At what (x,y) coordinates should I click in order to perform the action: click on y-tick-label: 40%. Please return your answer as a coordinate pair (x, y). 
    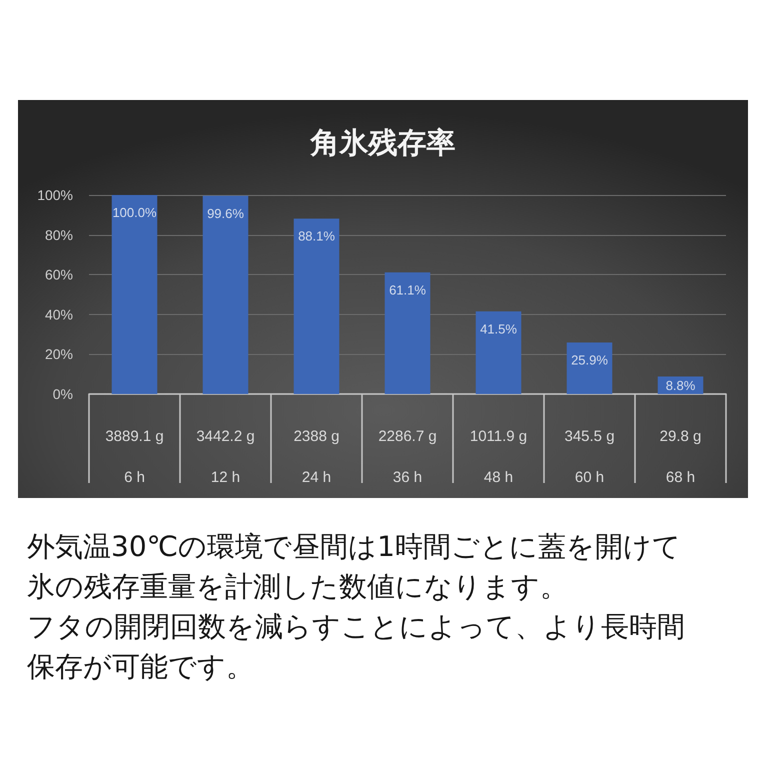
    Looking at the image, I should click on (58, 314).